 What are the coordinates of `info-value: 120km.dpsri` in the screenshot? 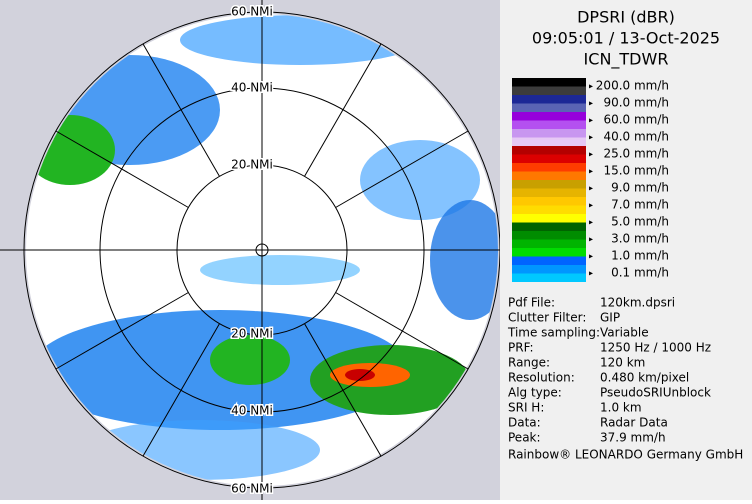 It's located at (637, 303).